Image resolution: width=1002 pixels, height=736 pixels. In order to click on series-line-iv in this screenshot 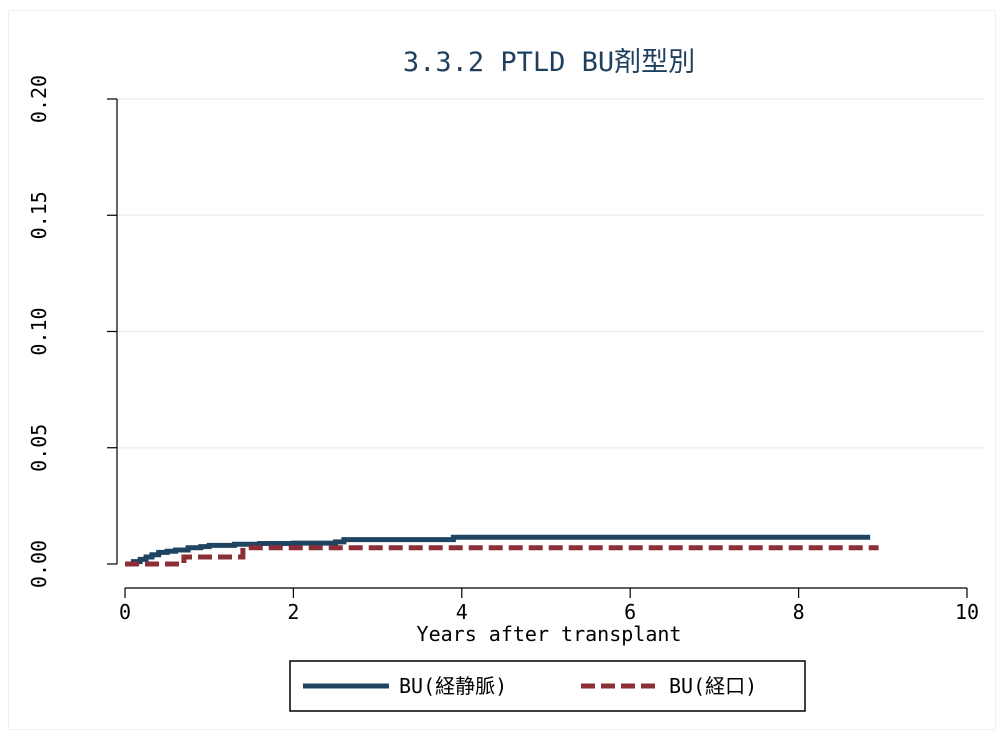, I will do `click(498, 550)`.